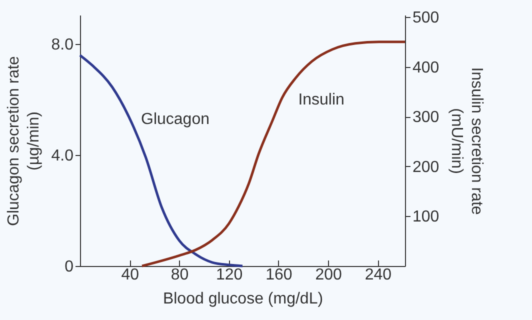 The width and height of the screenshot is (532, 320). Describe the element at coordinates (467, 141) in the screenshot. I see `y2-axis-title: Insulin secretion rate (mU/min)` at that location.